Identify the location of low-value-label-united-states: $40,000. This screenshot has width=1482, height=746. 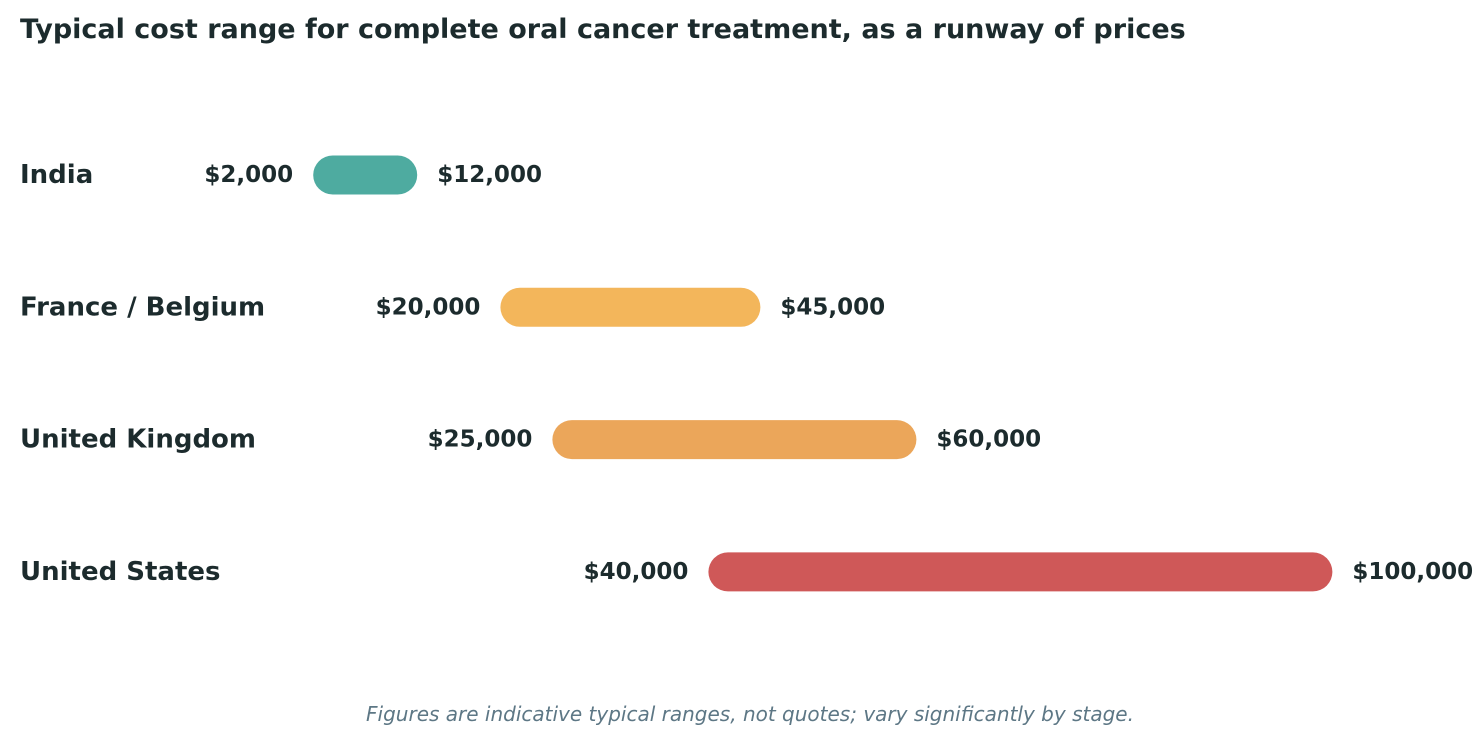
(636, 572).